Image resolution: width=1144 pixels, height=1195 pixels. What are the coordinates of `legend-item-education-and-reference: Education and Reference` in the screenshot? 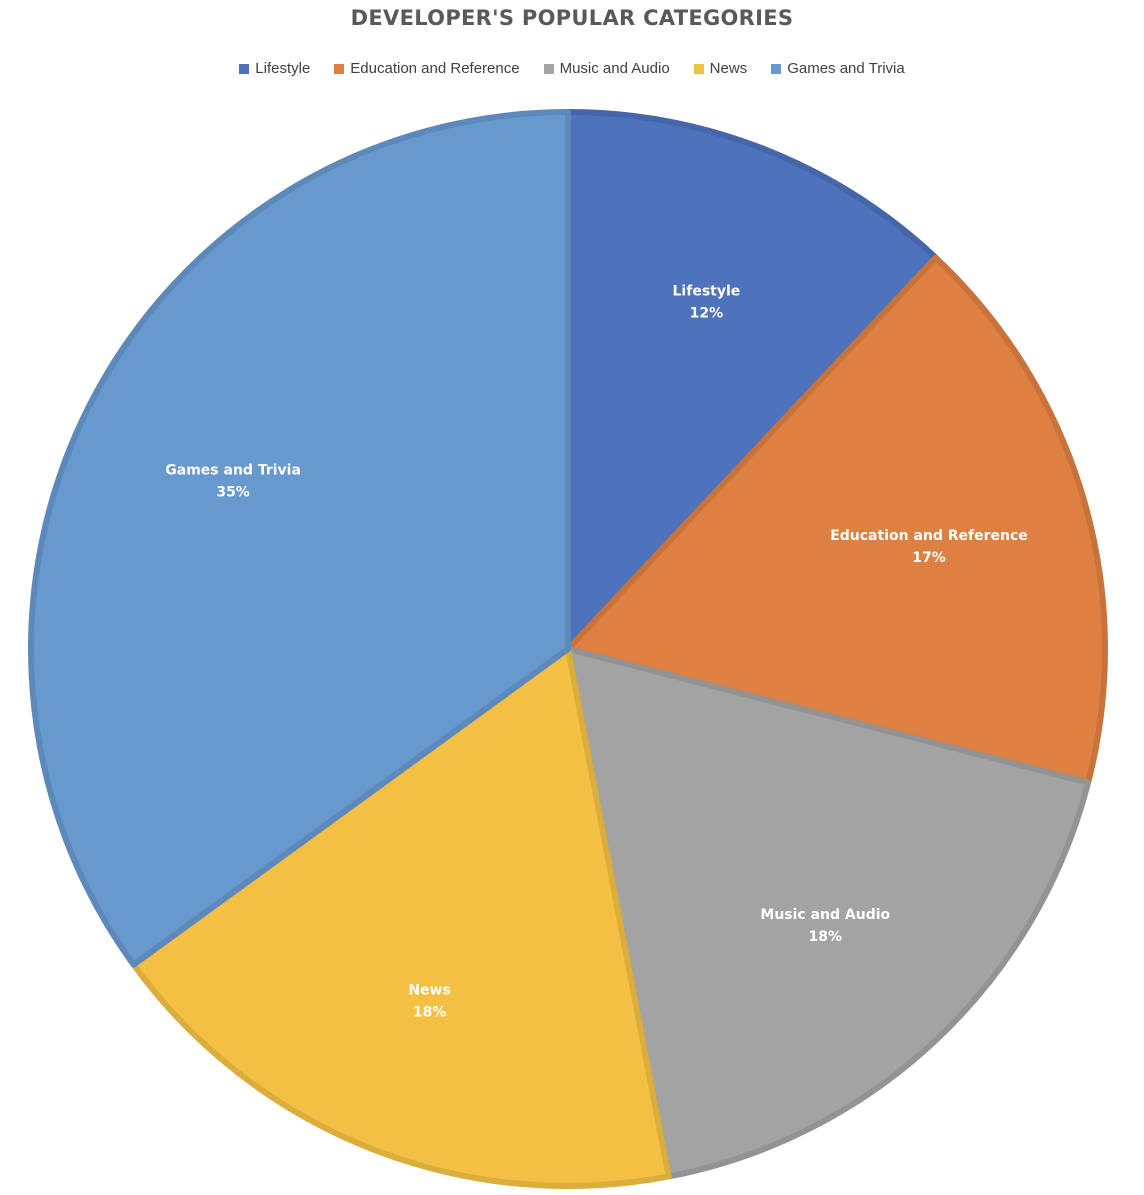 It's located at (427, 68).